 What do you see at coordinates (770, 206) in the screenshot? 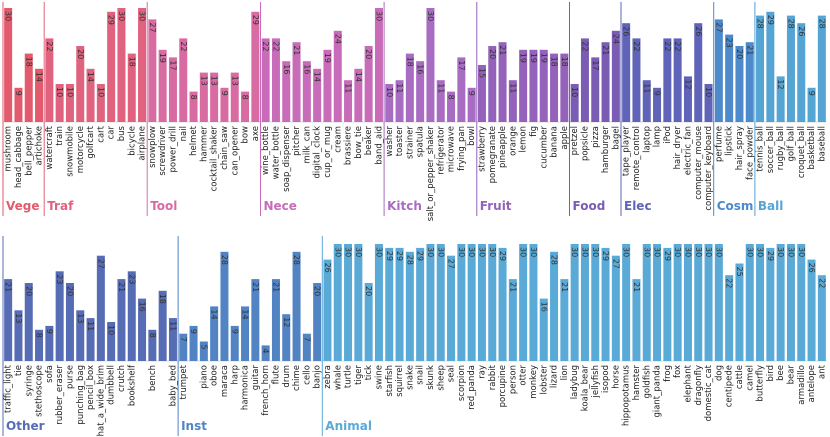
I see `group-label: Ball` at bounding box center [770, 206].